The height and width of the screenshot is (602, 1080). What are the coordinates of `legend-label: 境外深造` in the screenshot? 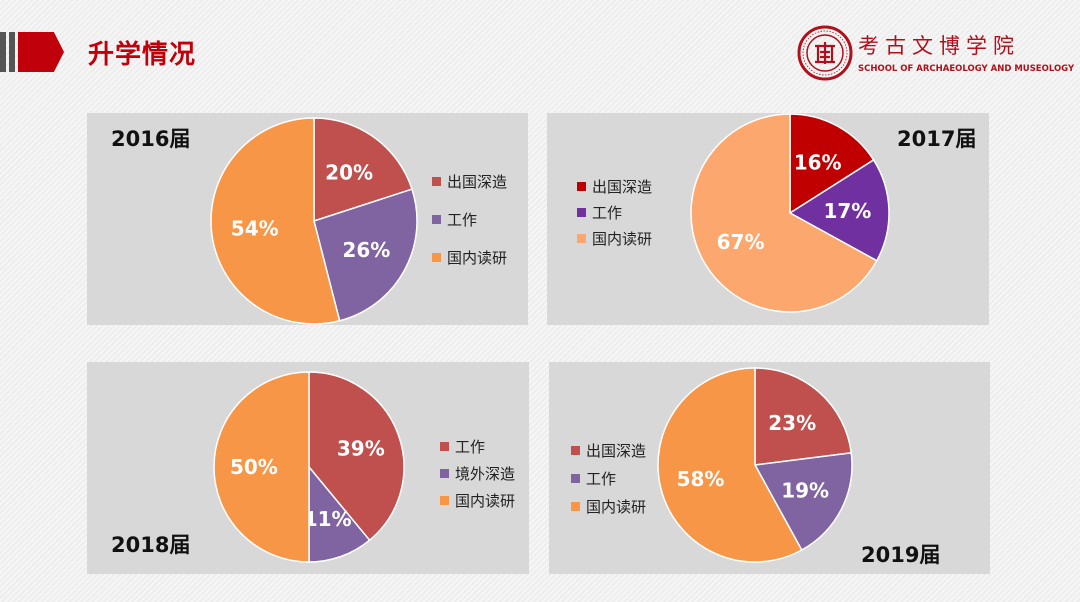 It's located at (485, 474).